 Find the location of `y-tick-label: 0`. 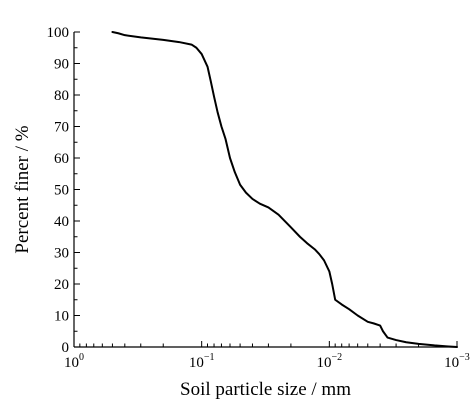

y-tick-label: 0 is located at coordinates (66, 348).